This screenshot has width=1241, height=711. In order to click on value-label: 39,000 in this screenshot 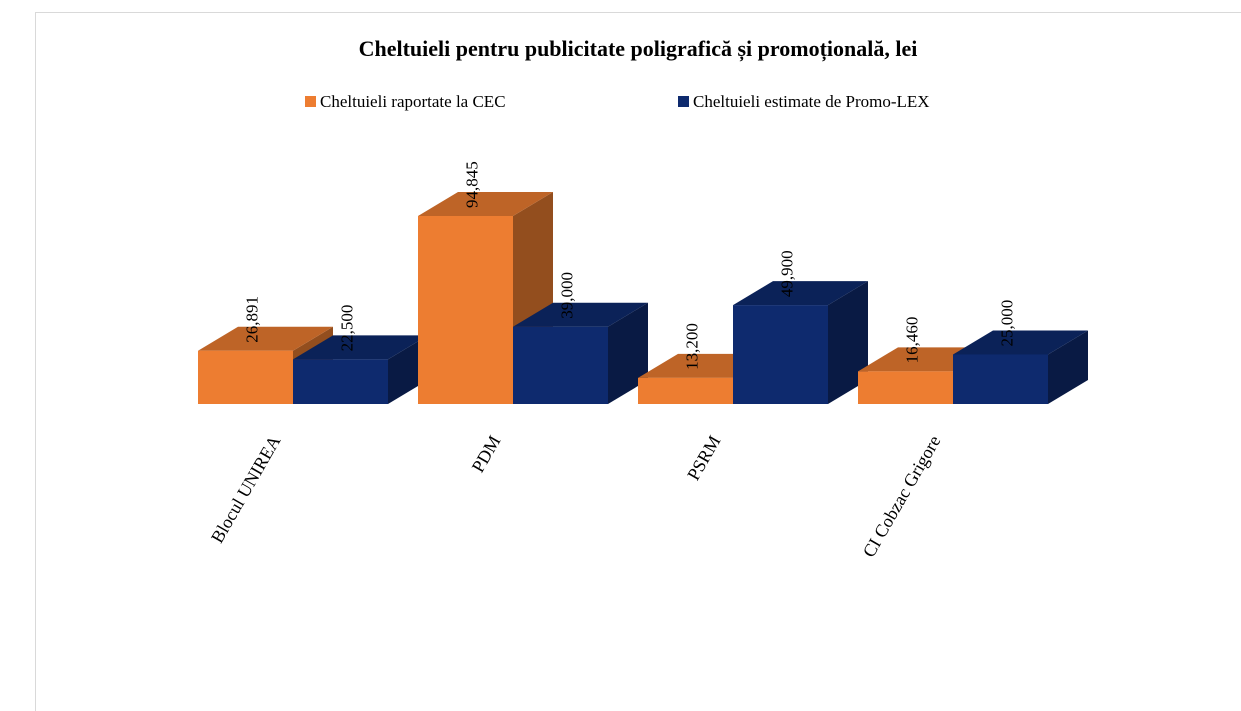, I will do `click(567, 295)`.